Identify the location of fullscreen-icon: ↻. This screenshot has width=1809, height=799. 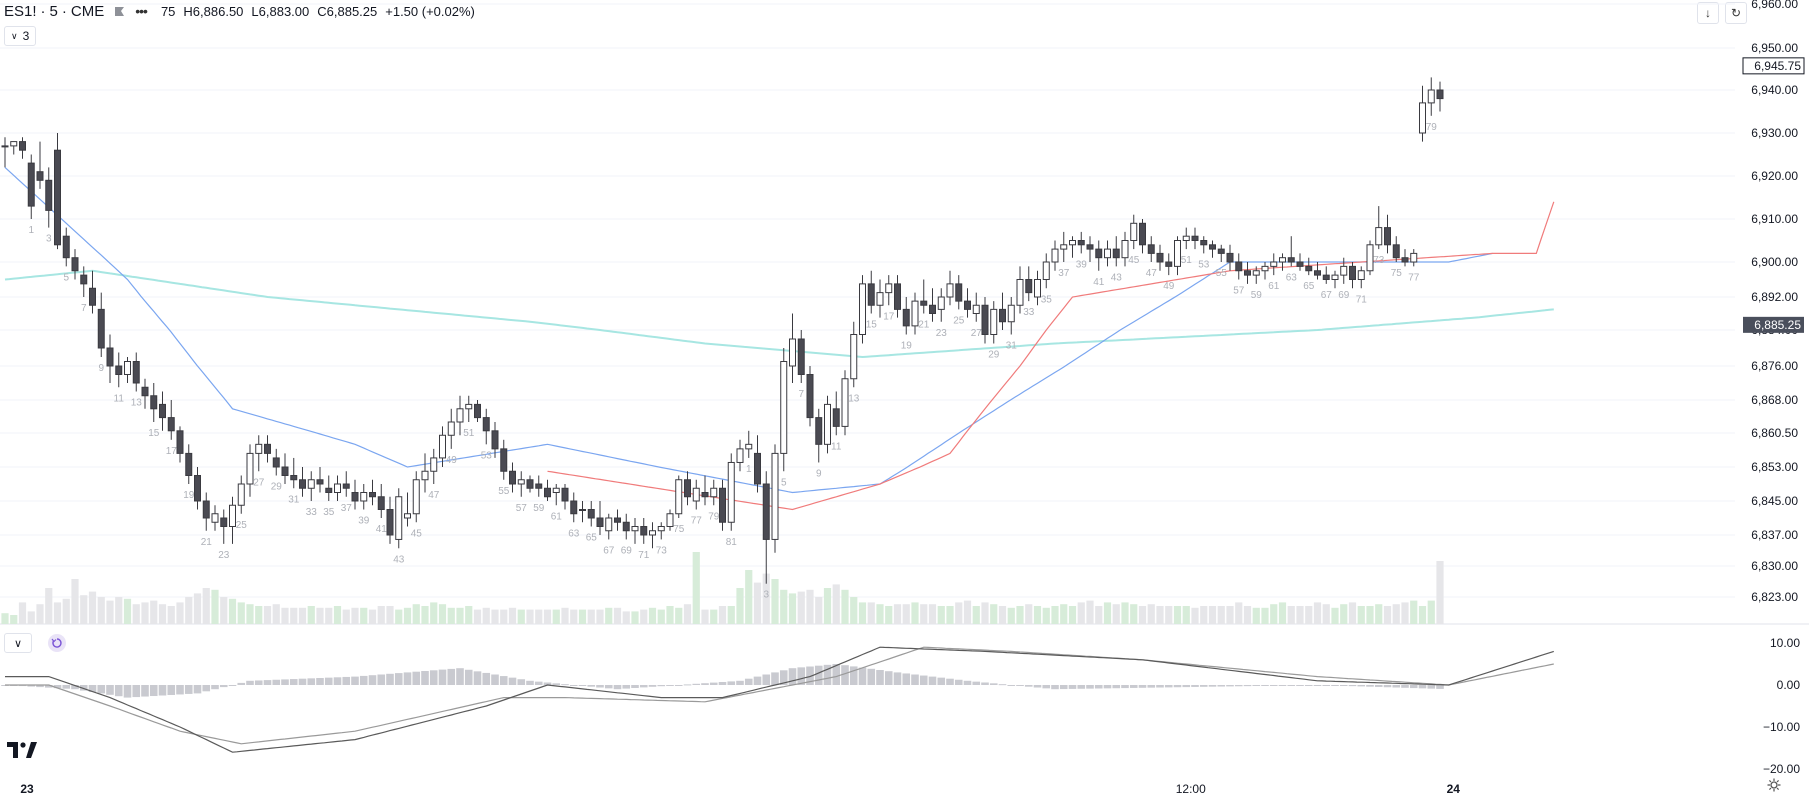
(1736, 13).